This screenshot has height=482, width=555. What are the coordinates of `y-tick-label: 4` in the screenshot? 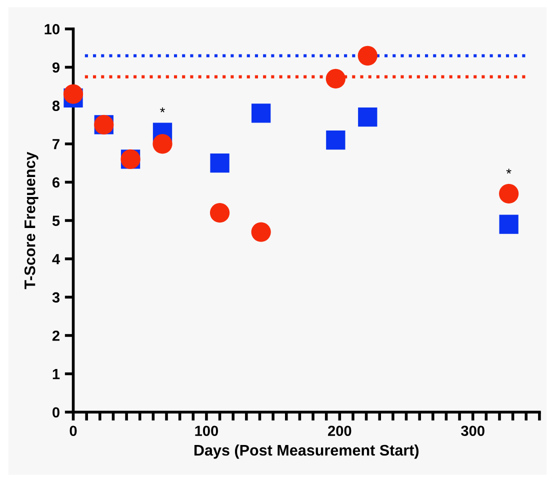 It's located at (56, 259).